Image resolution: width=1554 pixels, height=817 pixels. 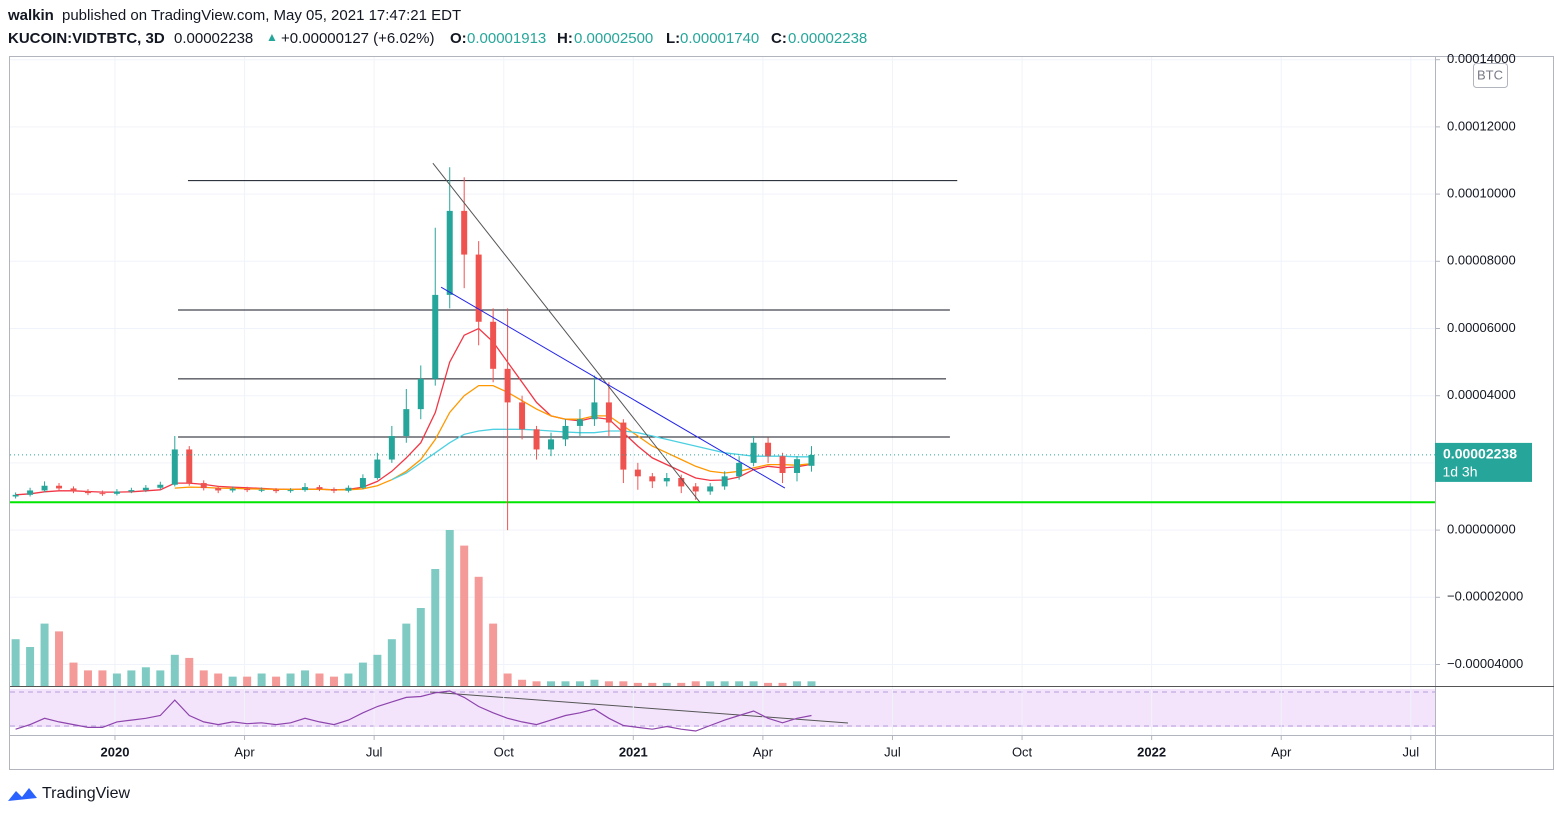 What do you see at coordinates (1481, 394) in the screenshot?
I see `y-tick-label: 0.00004000` at bounding box center [1481, 394].